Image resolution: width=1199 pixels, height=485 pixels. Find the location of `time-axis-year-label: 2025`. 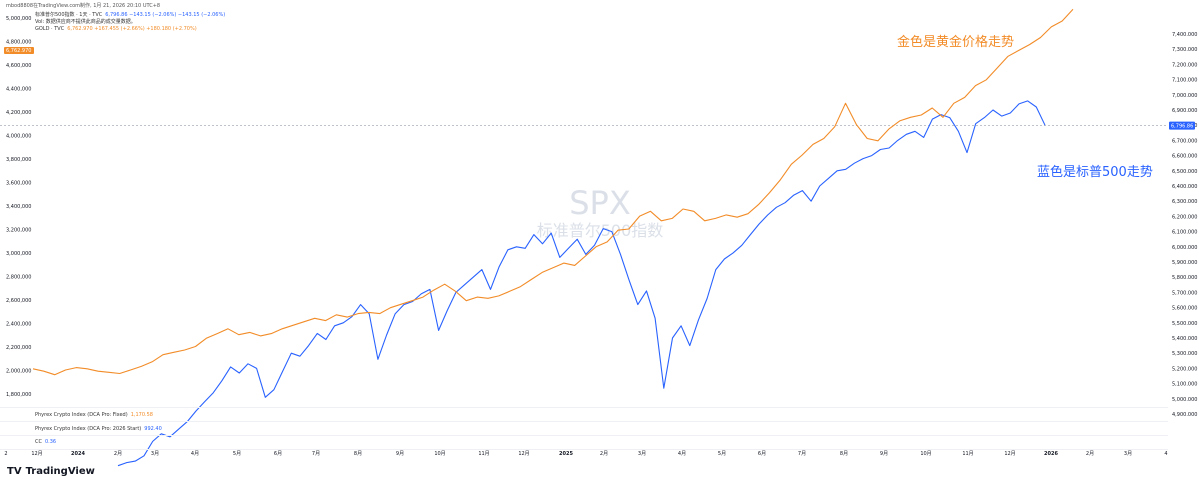

time-axis-year-label: 2025 is located at coordinates (566, 454).